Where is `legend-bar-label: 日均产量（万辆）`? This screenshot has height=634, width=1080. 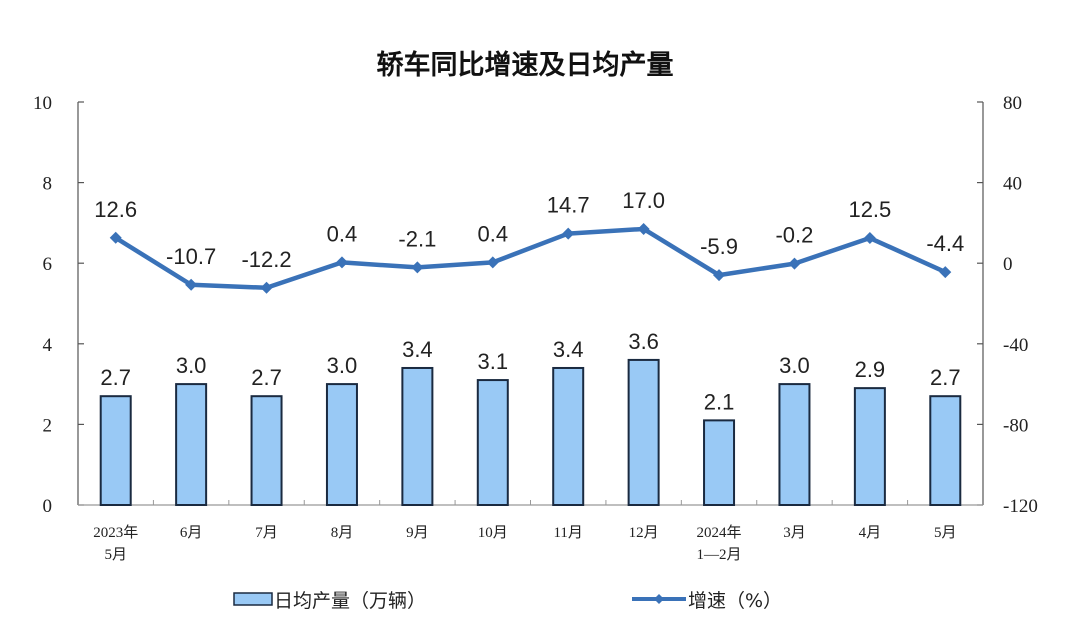 legend-bar-label: 日均产量（万辆） is located at coordinates (350, 601).